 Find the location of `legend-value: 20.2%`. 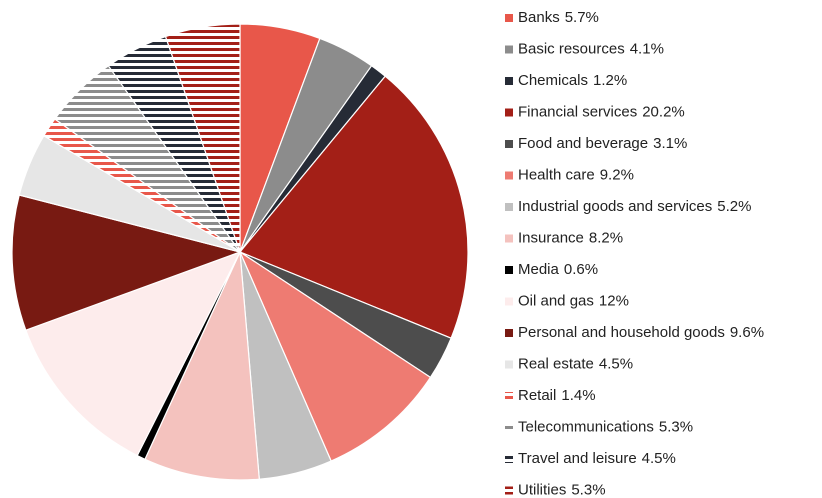

legend-value: 20.2% is located at coordinates (663, 111).